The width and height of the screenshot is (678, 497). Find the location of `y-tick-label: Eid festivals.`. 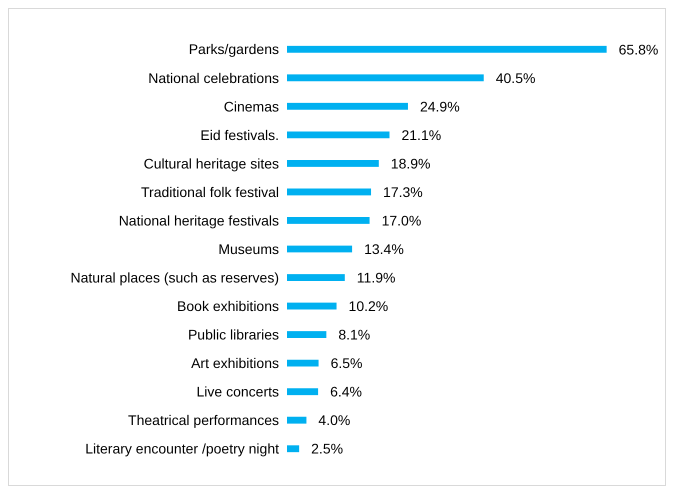

y-tick-label: Eid festivals. is located at coordinates (239, 134).